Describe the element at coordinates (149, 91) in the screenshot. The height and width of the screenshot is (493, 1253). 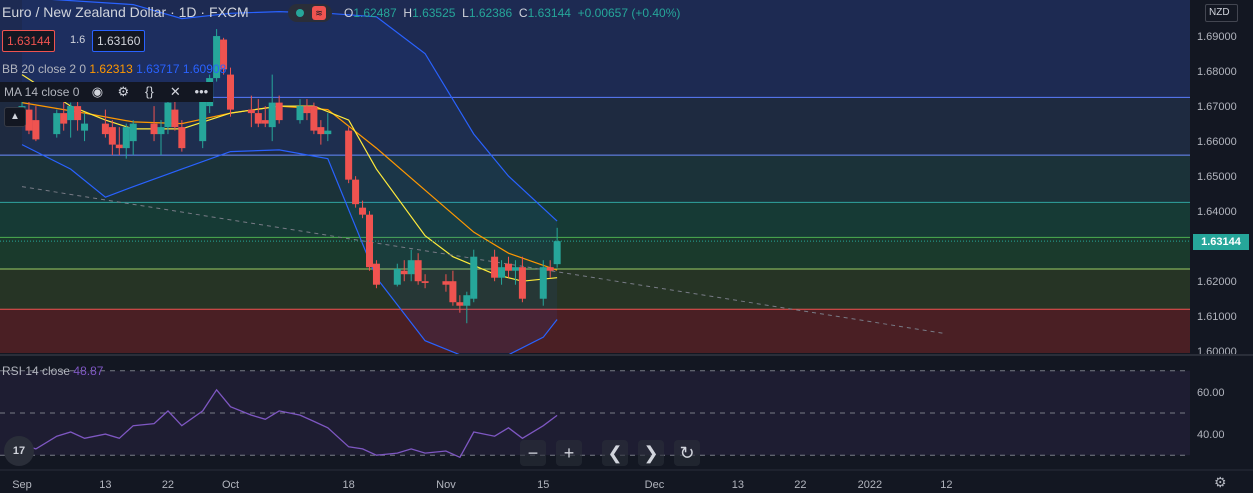
I see `braces-icon: {}` at that location.